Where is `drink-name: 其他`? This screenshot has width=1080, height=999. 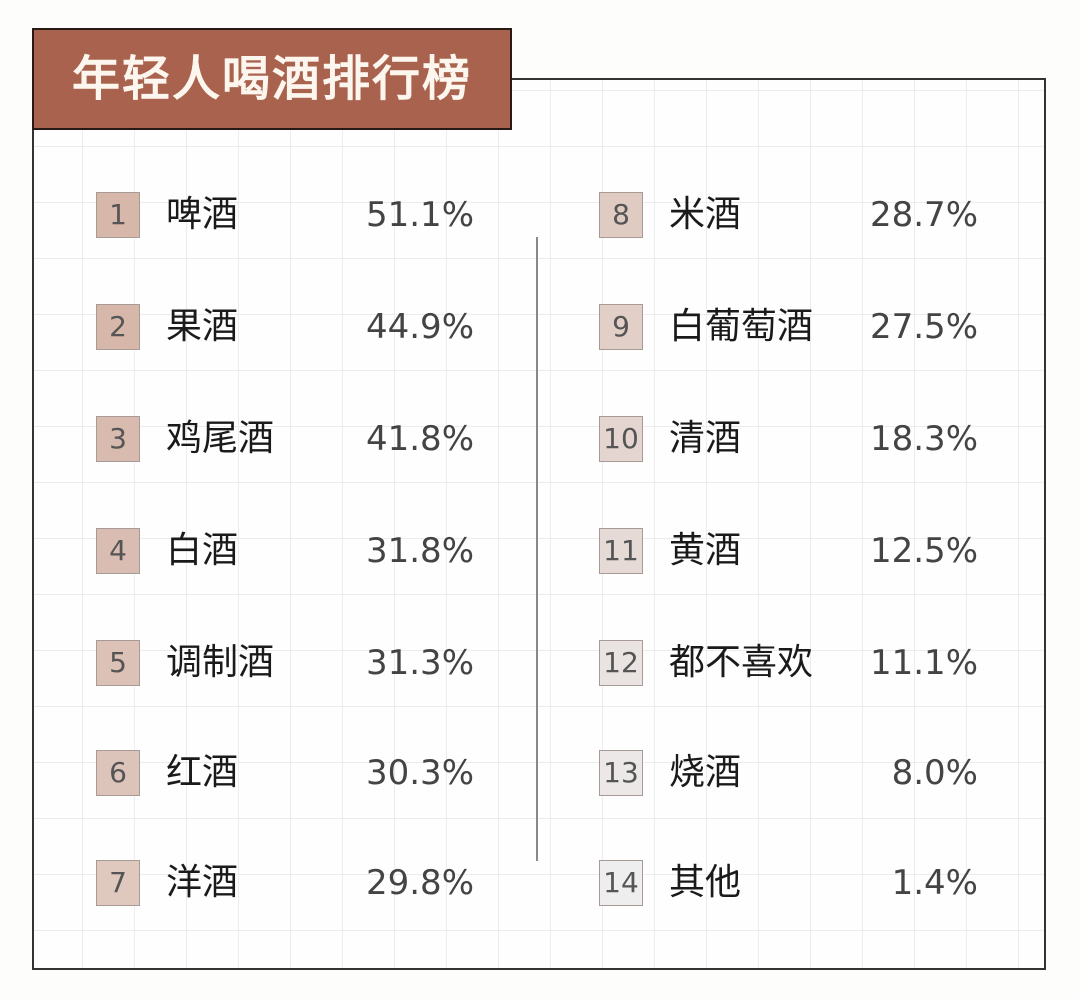 drink-name: 其他 is located at coordinates (705, 882).